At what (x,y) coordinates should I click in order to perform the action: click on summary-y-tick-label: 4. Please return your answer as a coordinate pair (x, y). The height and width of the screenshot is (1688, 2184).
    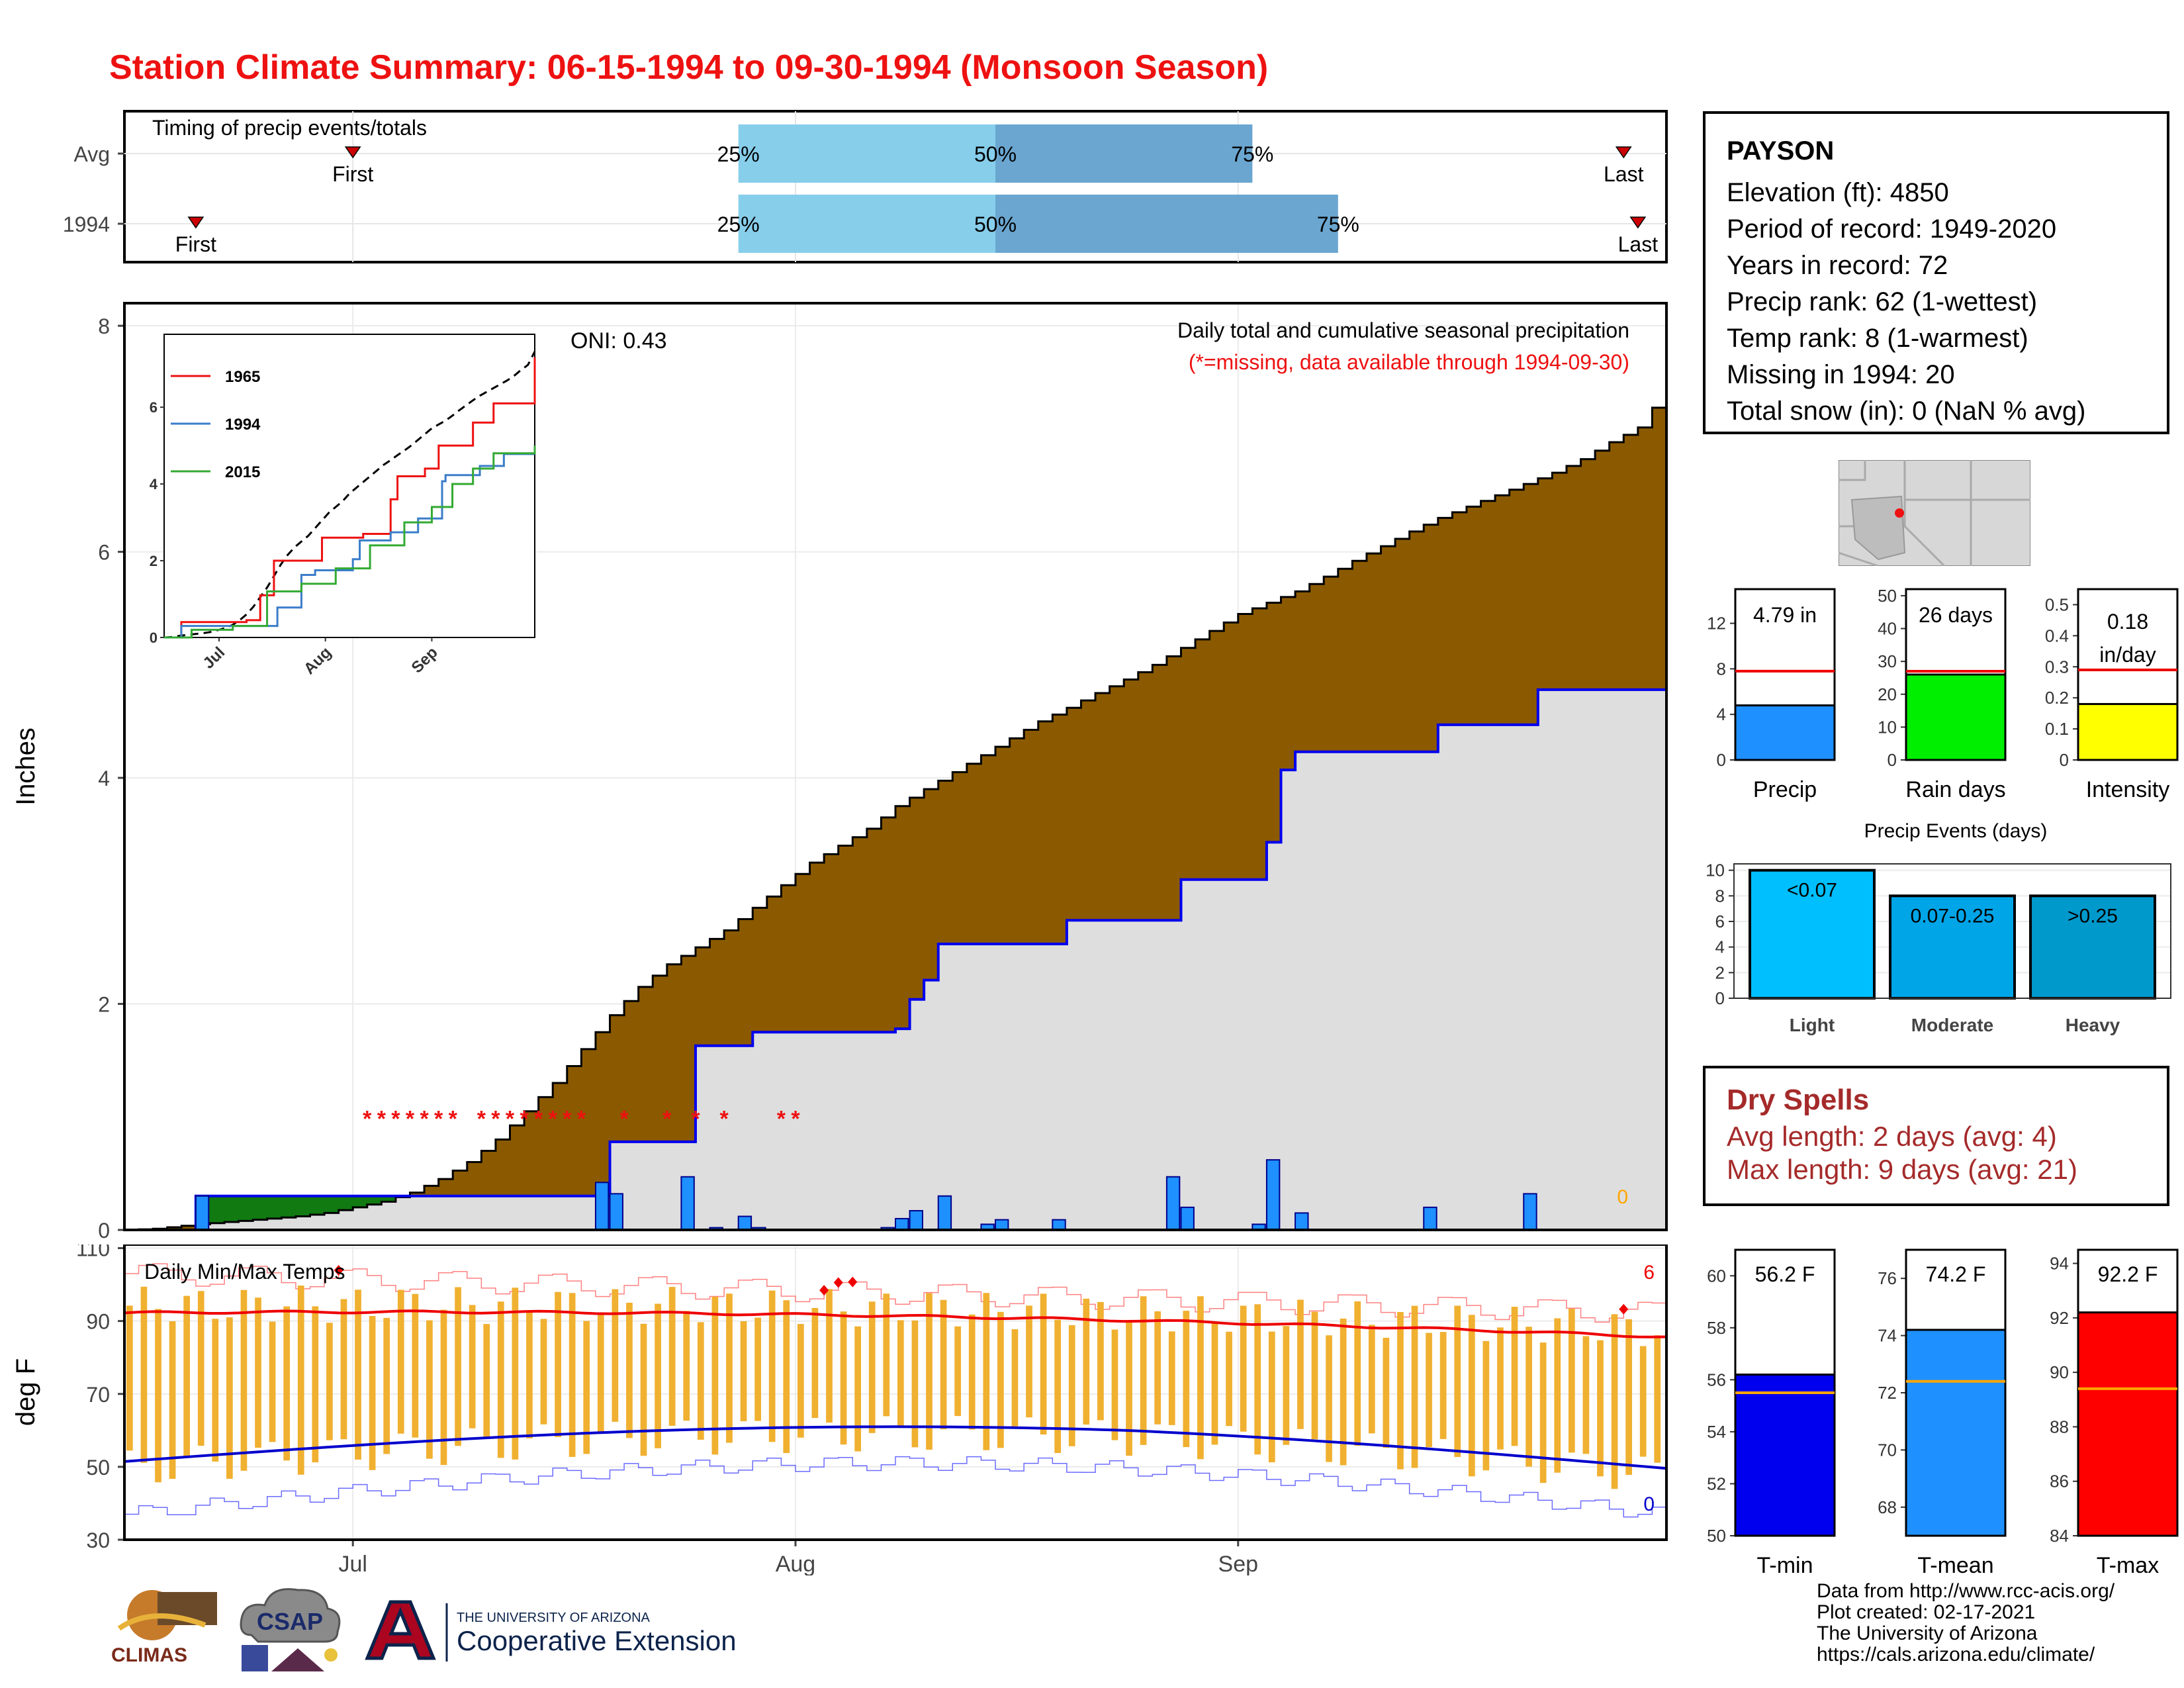
    Looking at the image, I should click on (1721, 714).